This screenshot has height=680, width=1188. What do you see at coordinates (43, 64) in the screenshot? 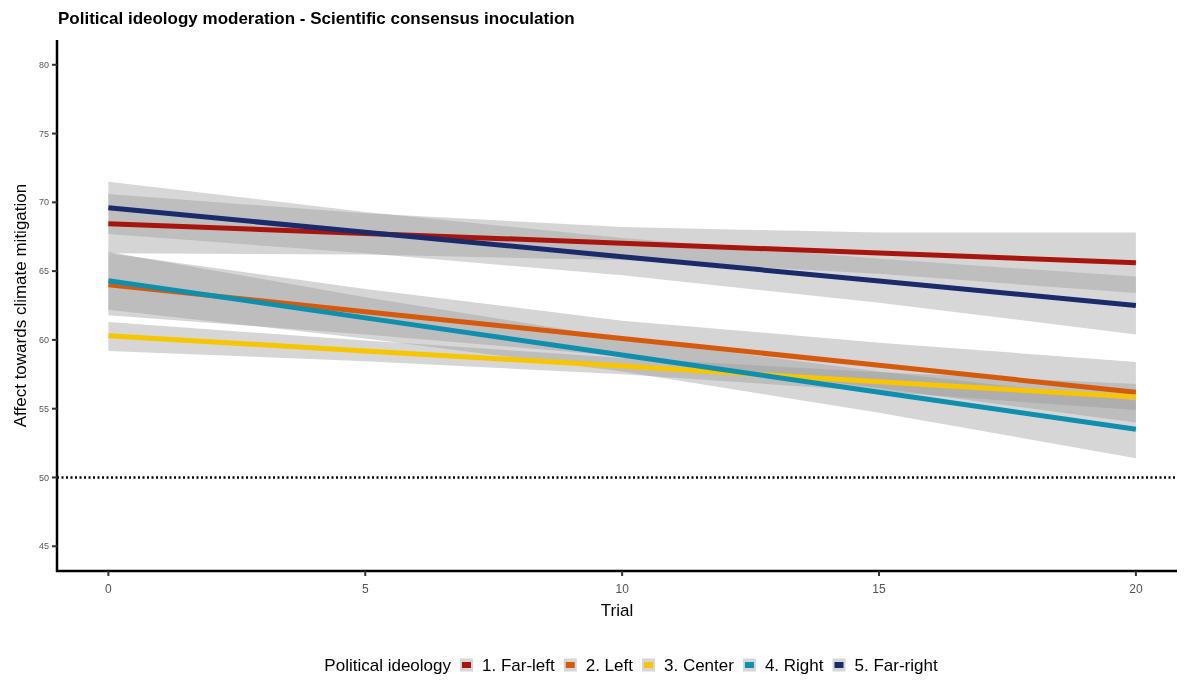
I see `y-tick-label: 80` at bounding box center [43, 64].